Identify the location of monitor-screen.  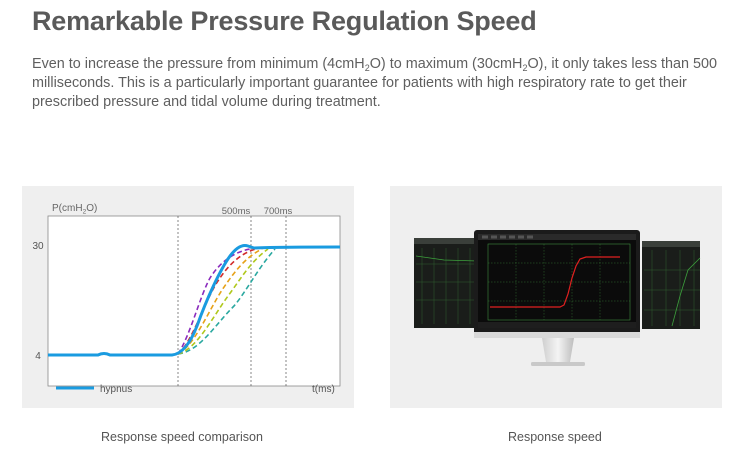
(557, 281).